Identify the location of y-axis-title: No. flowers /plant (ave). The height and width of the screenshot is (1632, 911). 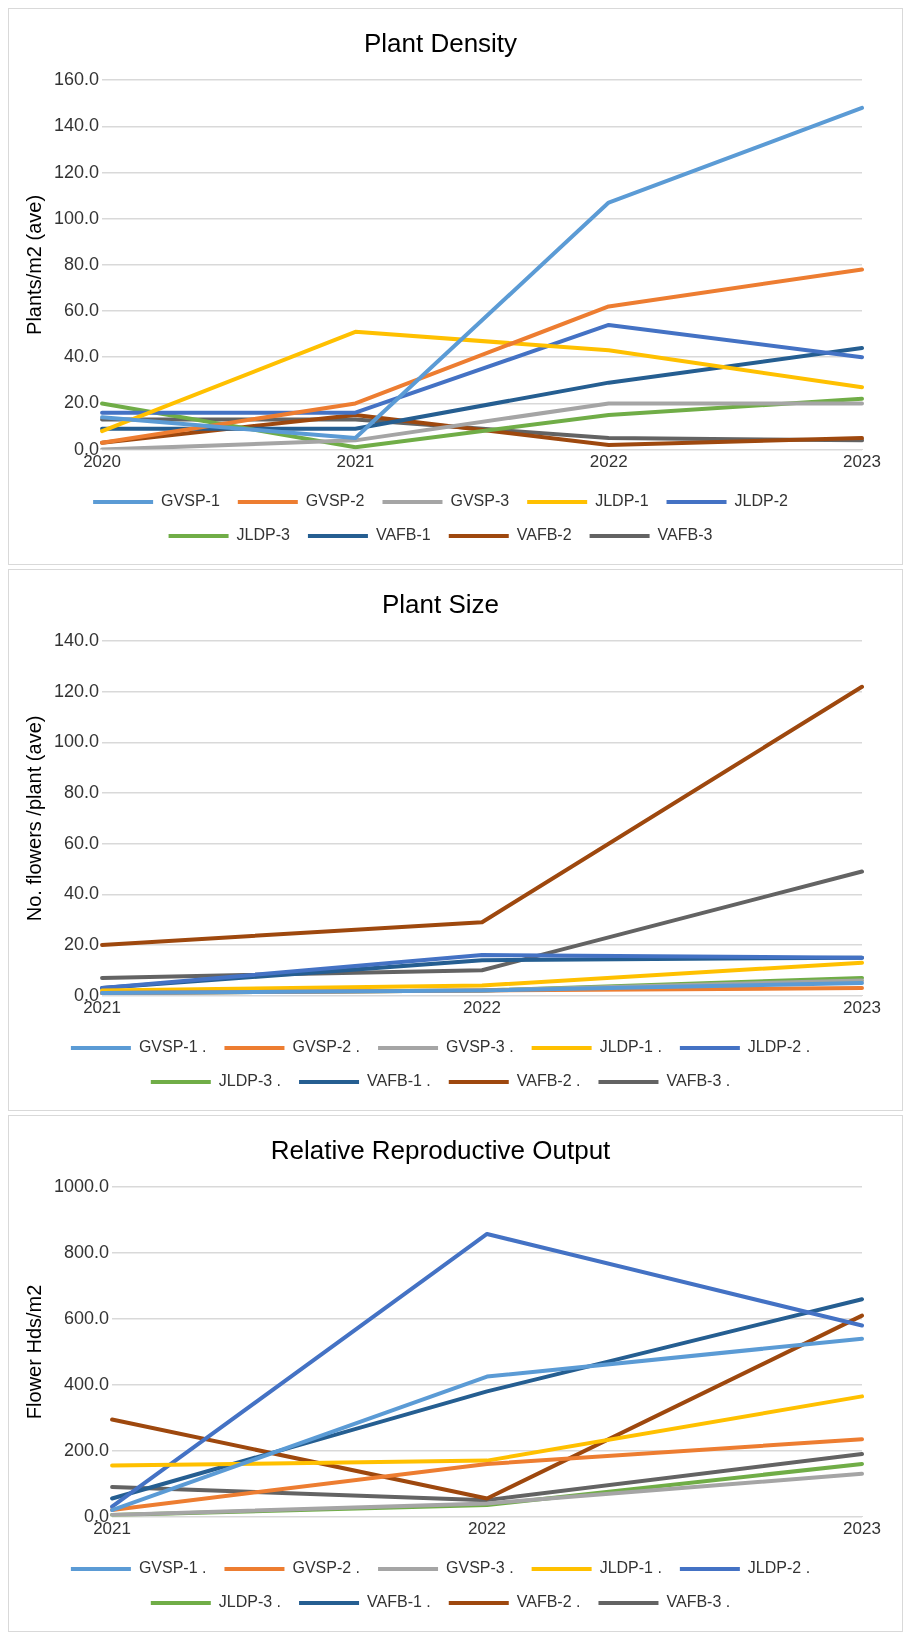
(33, 818).